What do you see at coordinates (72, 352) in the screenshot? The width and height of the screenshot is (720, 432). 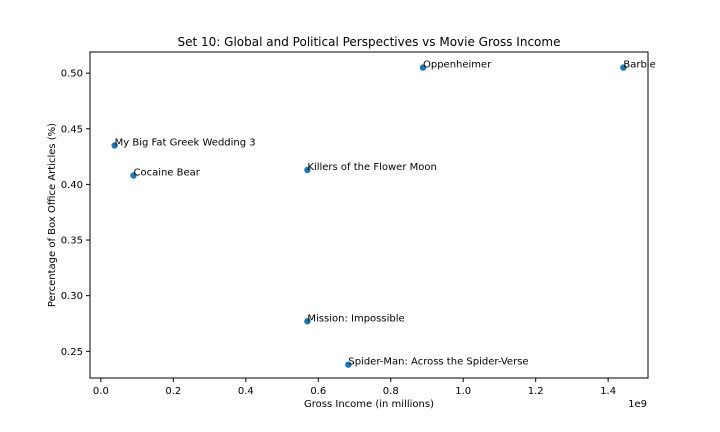 I see `y-tick-label: 0.25` at bounding box center [72, 352].